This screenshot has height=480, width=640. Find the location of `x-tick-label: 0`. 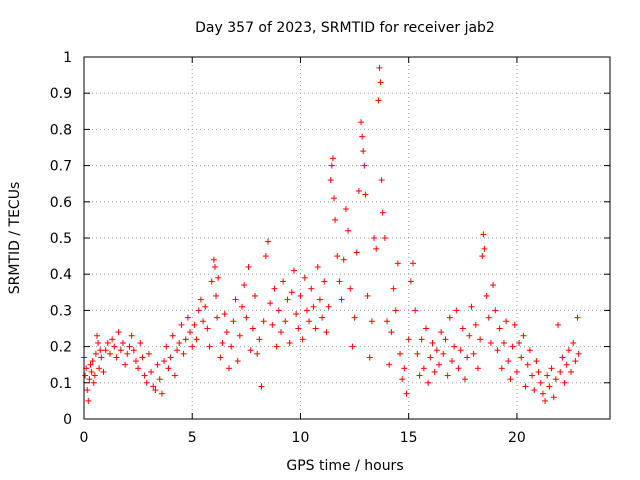

x-tick-label: 0 is located at coordinates (84, 438).